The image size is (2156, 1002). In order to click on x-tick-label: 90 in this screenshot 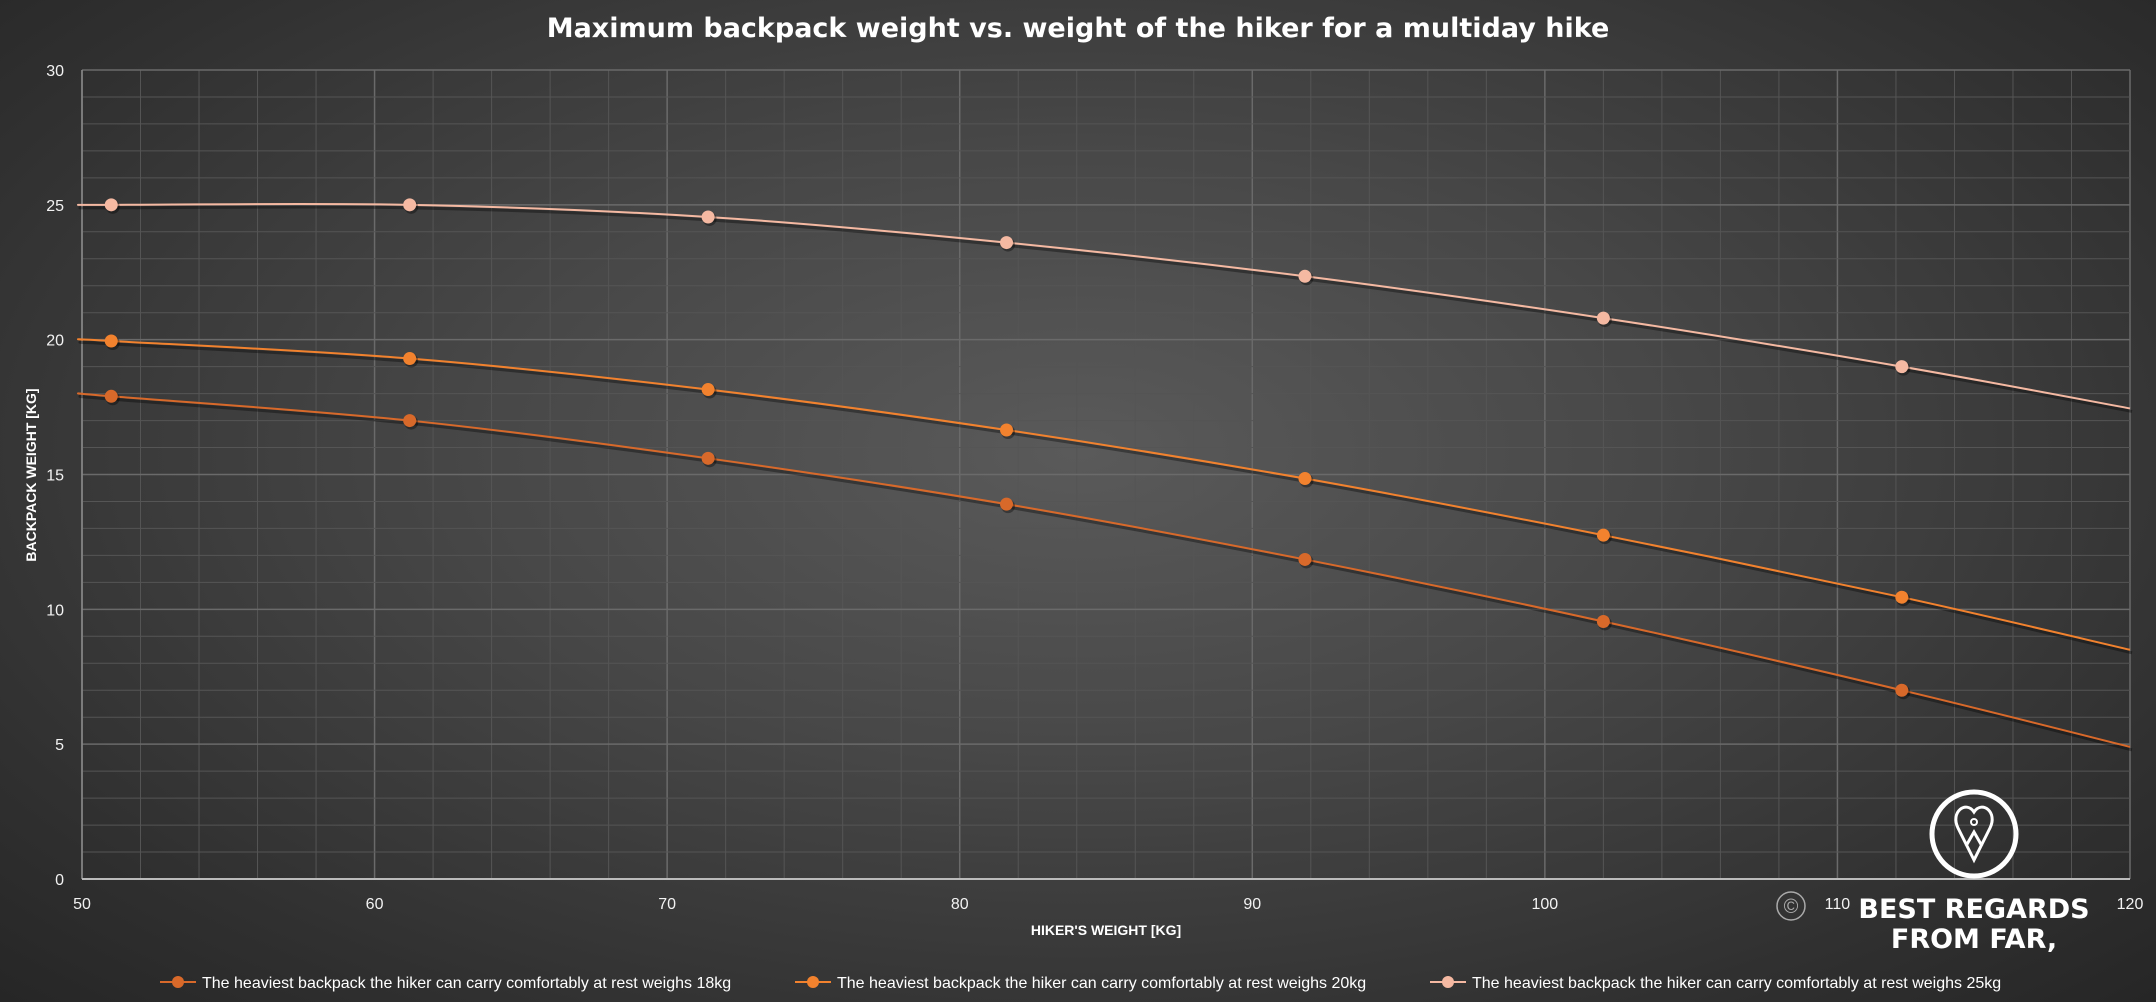, I will do `click(1252, 904)`.